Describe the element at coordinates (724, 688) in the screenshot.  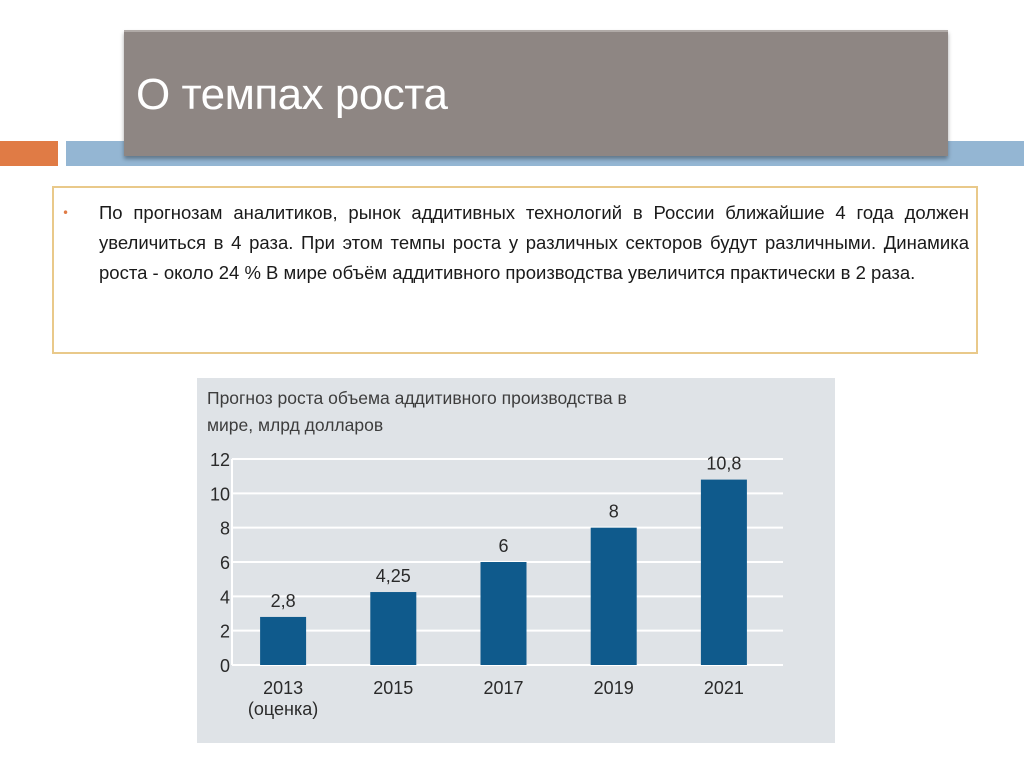
I see `x-tick-label: 2021` at that location.